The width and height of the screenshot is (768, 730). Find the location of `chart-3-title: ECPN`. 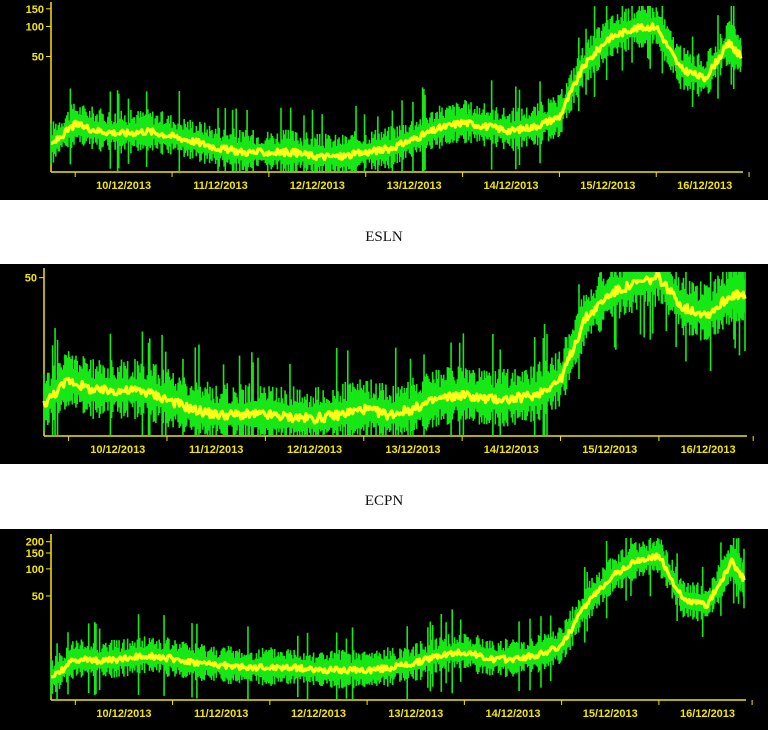

chart-3-title: ECPN is located at coordinates (384, 501).